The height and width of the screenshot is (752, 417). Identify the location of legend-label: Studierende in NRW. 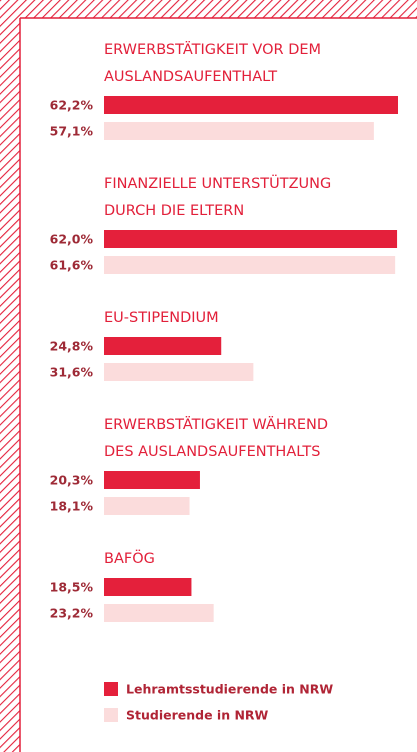
(197, 715).